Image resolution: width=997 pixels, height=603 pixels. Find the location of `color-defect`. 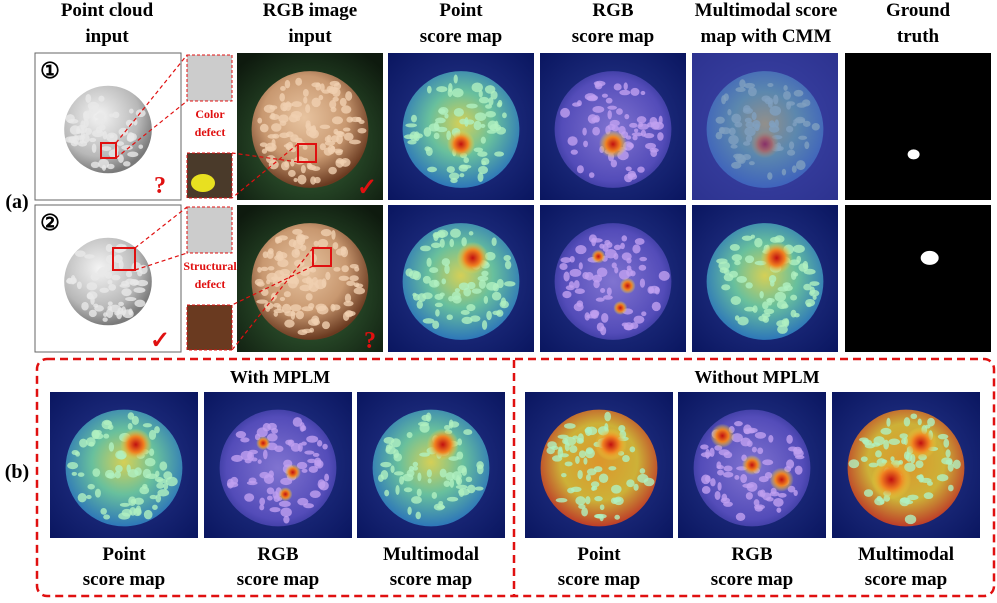

color-defect is located at coordinates (203, 183).